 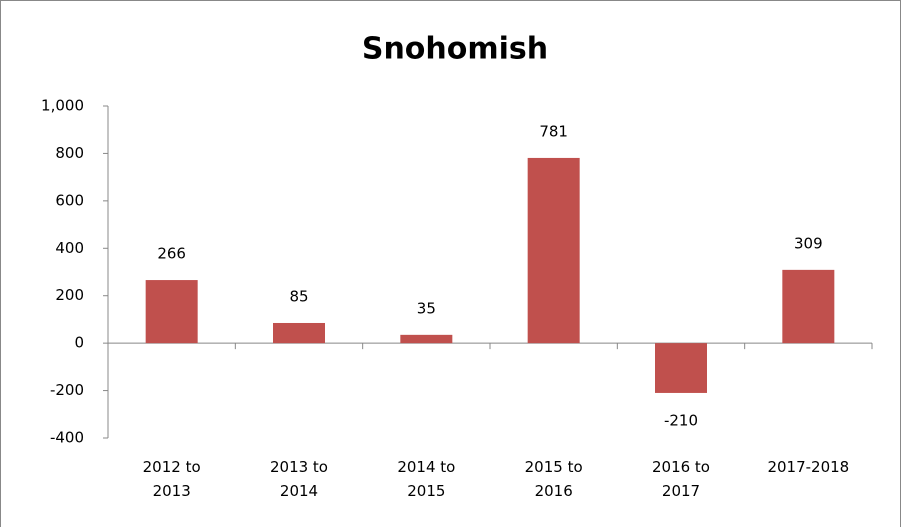 What do you see at coordinates (426, 308) in the screenshot?
I see `data-label: 35` at bounding box center [426, 308].